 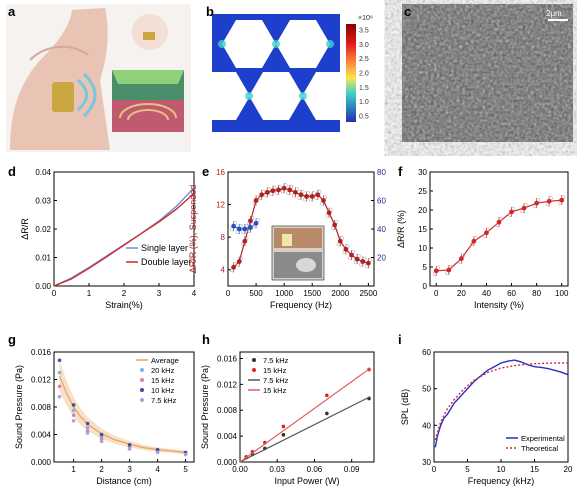 I want to click on y-tick-label: 15, so click(x=422, y=229).